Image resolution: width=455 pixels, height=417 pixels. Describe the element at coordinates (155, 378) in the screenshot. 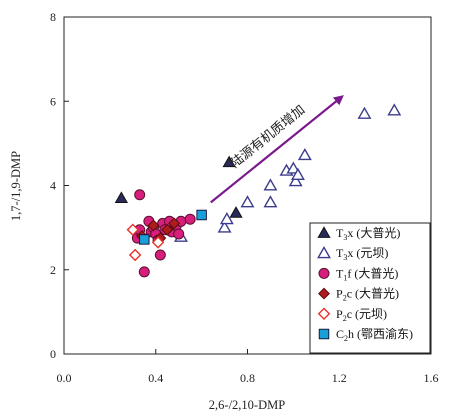

I see `x-tick-label: 0.4` at that location.